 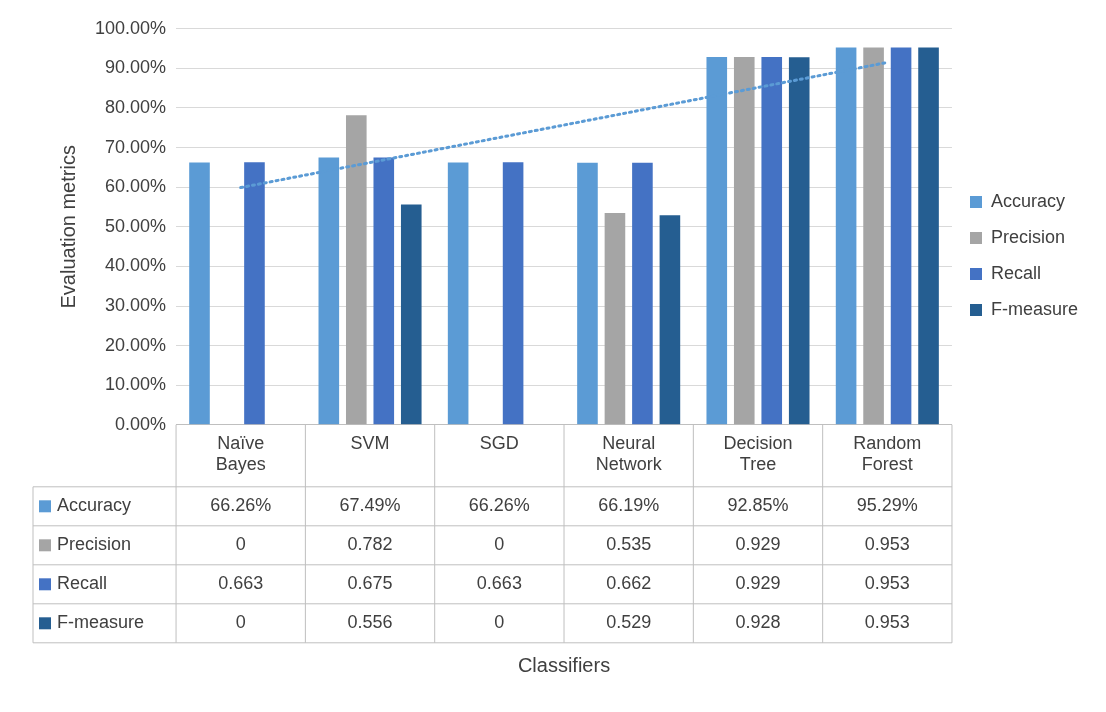 What do you see at coordinates (136, 384) in the screenshot?
I see `y-tick-label: 10.00%` at bounding box center [136, 384].